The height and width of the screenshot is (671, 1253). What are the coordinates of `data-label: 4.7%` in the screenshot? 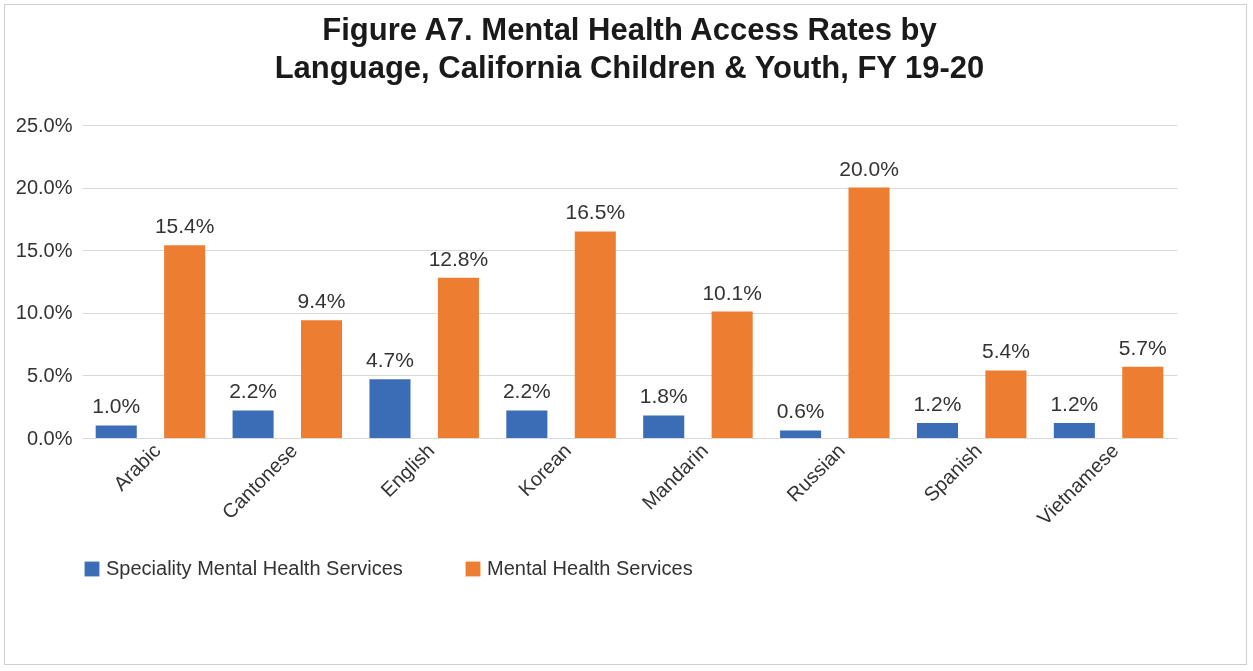 It's located at (390, 360).